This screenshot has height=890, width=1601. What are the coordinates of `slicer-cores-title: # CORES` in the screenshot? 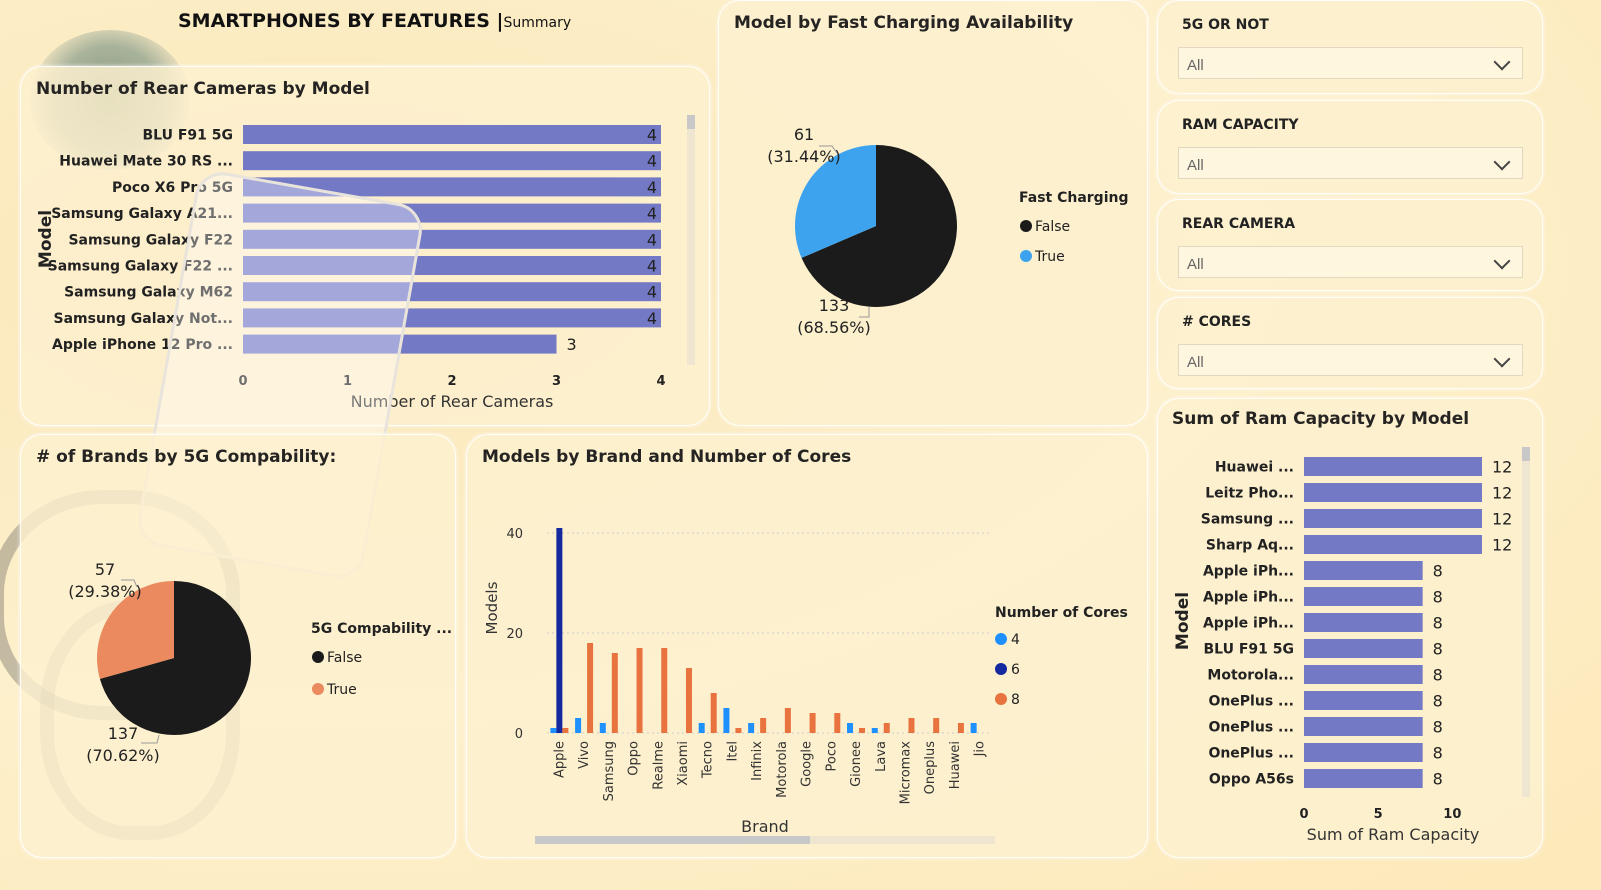 It's located at (1217, 322).